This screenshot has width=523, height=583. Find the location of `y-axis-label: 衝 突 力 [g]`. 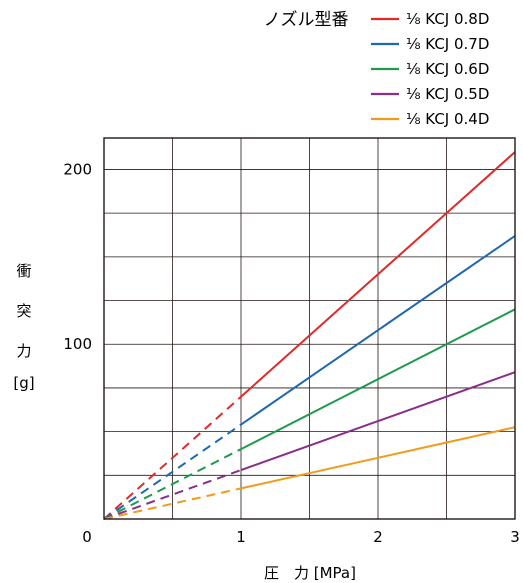

y-axis-label: 衝 突 力 [g] is located at coordinates (23, 327).